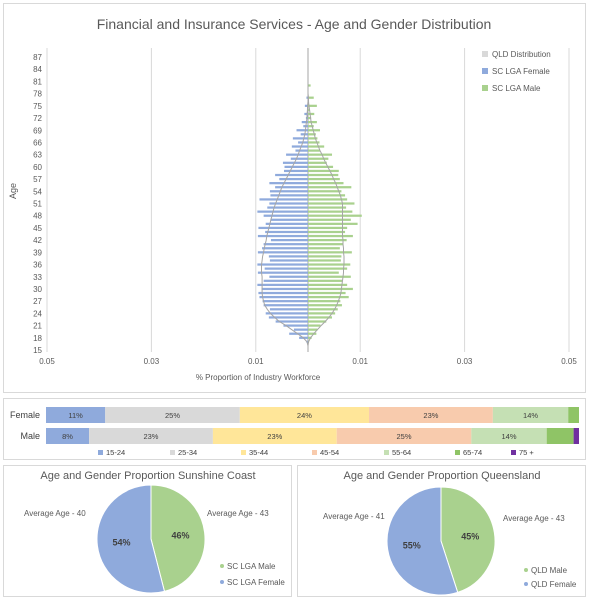  Describe the element at coordinates (37, 167) in the screenshot. I see `pyramid-y-tick-label: 60` at that location.